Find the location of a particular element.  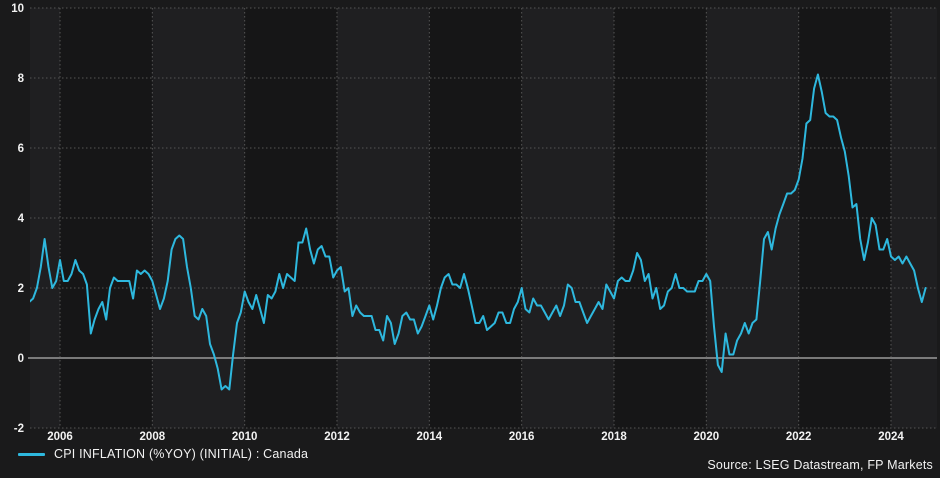

source-note: Source: LSEG Datastream, FP Markets is located at coordinates (820, 465).